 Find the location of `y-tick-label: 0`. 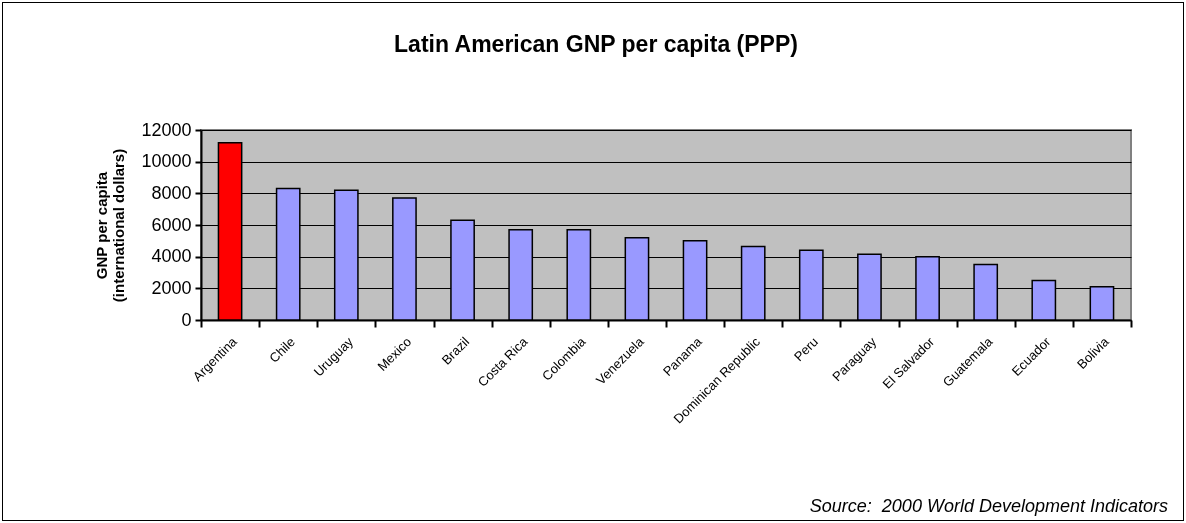

y-tick-label: 0 is located at coordinates (186, 319).